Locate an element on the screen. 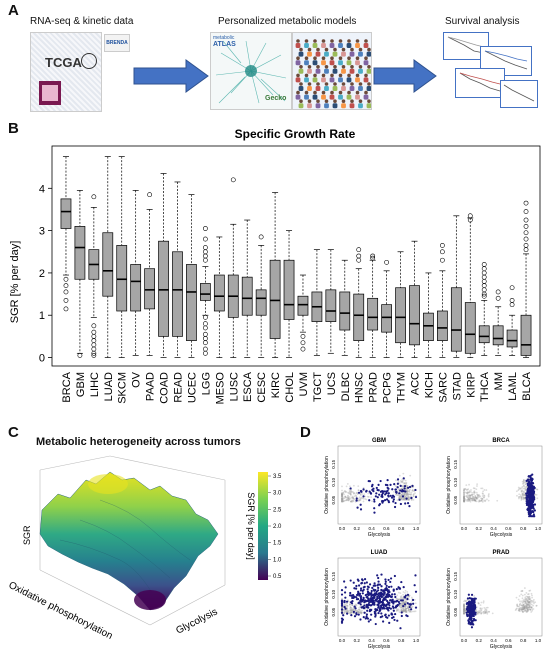  x-tick-label: 0.0 is located at coordinates (464, 528).